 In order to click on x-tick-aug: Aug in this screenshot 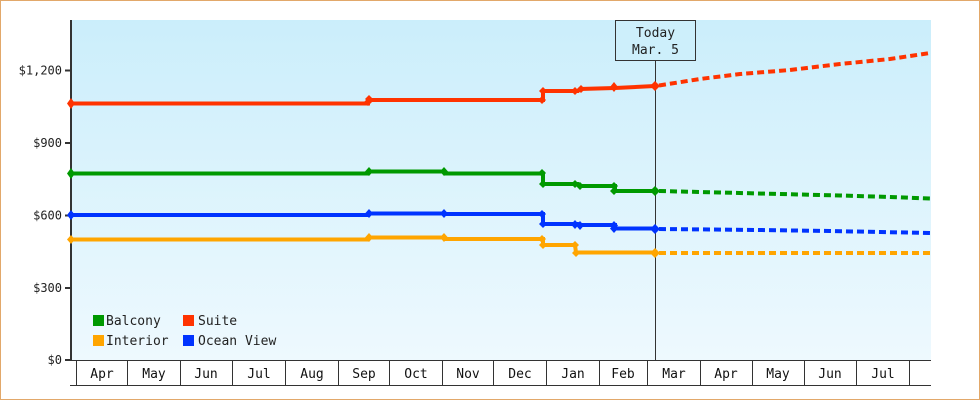, I will do `click(311, 374)`.